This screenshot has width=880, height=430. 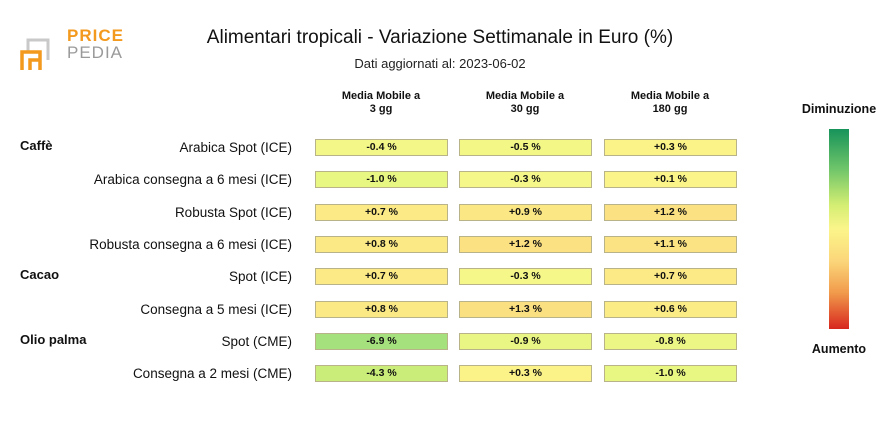 What do you see at coordinates (192, 180) in the screenshot?
I see `row-label: Arabica consegna a 6 mesi (ICE)` at bounding box center [192, 180].